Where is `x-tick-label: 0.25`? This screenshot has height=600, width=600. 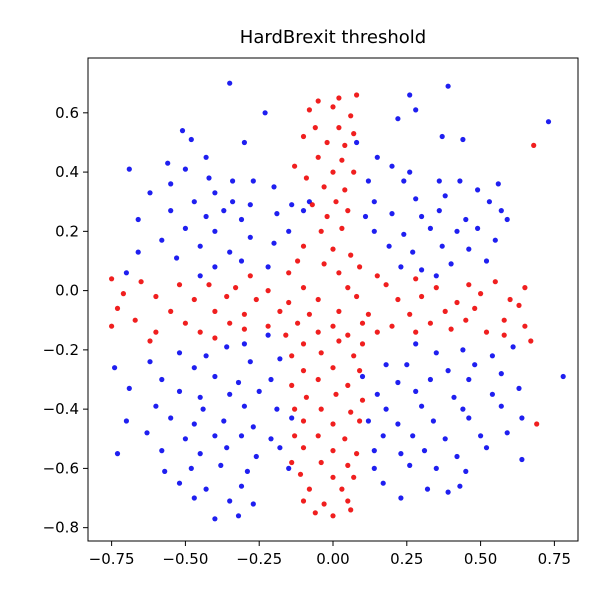
x-tick-label: 0.25 is located at coordinates (406, 559).